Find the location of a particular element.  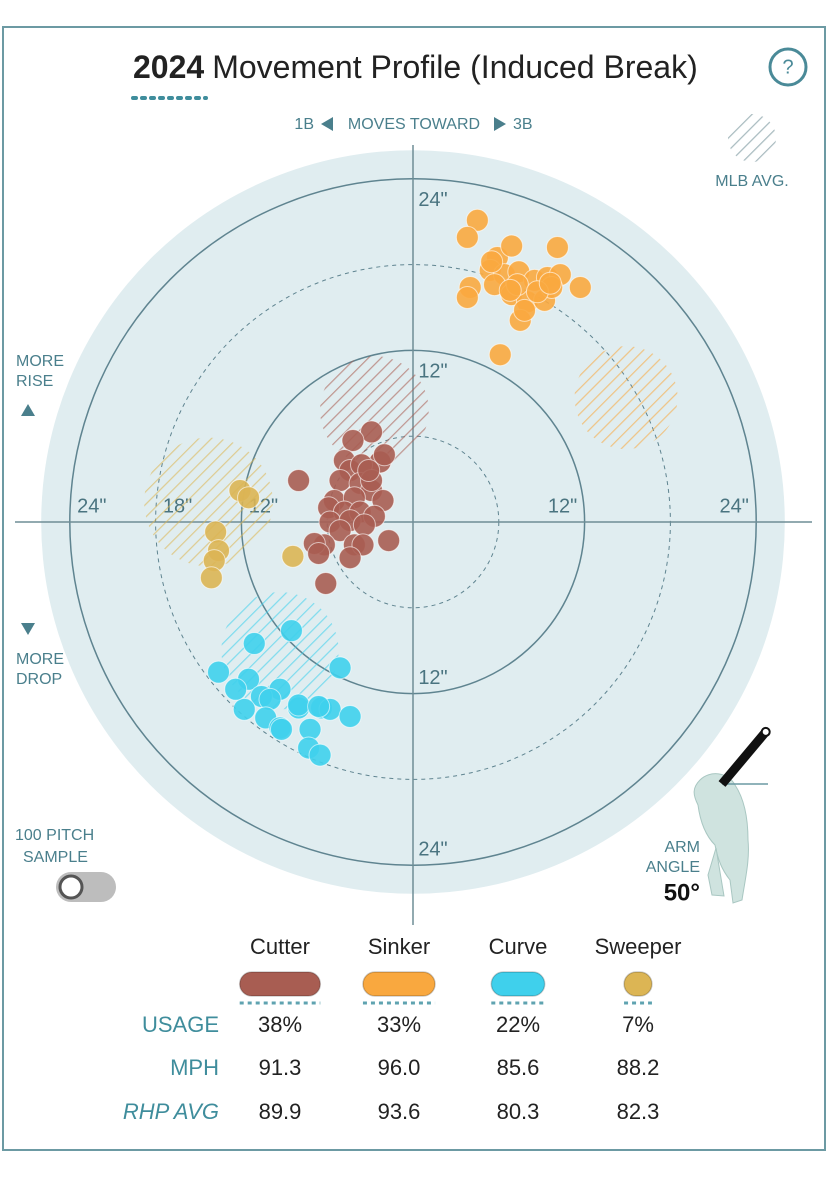

direction-left: 1B is located at coordinates (304, 124).